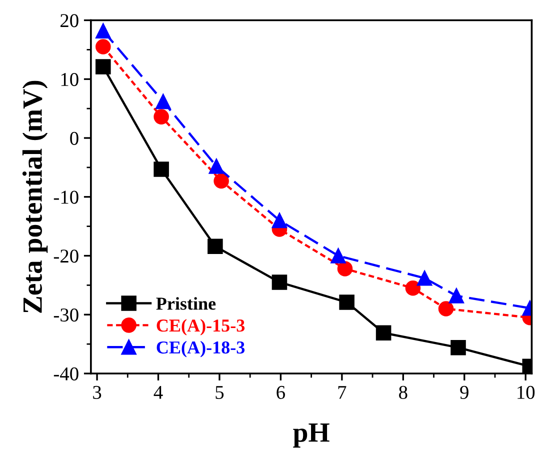 Image resolution: width=551 pixels, height=450 pixels. I want to click on legend-label: CE(A)-18-3, so click(200, 349).